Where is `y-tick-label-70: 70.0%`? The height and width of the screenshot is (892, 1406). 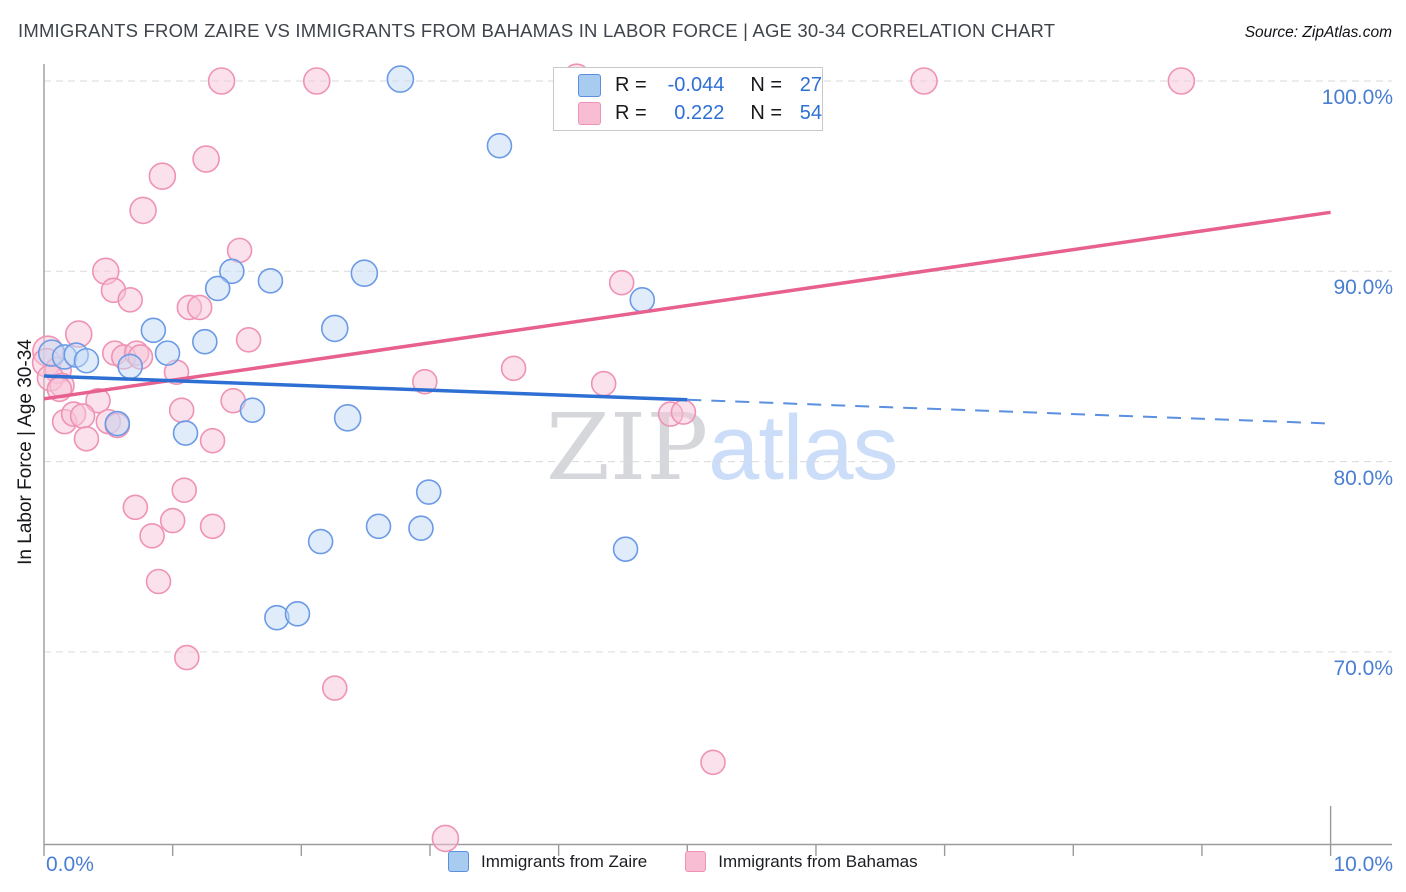 y-tick-label-70: 70.0% is located at coordinates (1363, 668).